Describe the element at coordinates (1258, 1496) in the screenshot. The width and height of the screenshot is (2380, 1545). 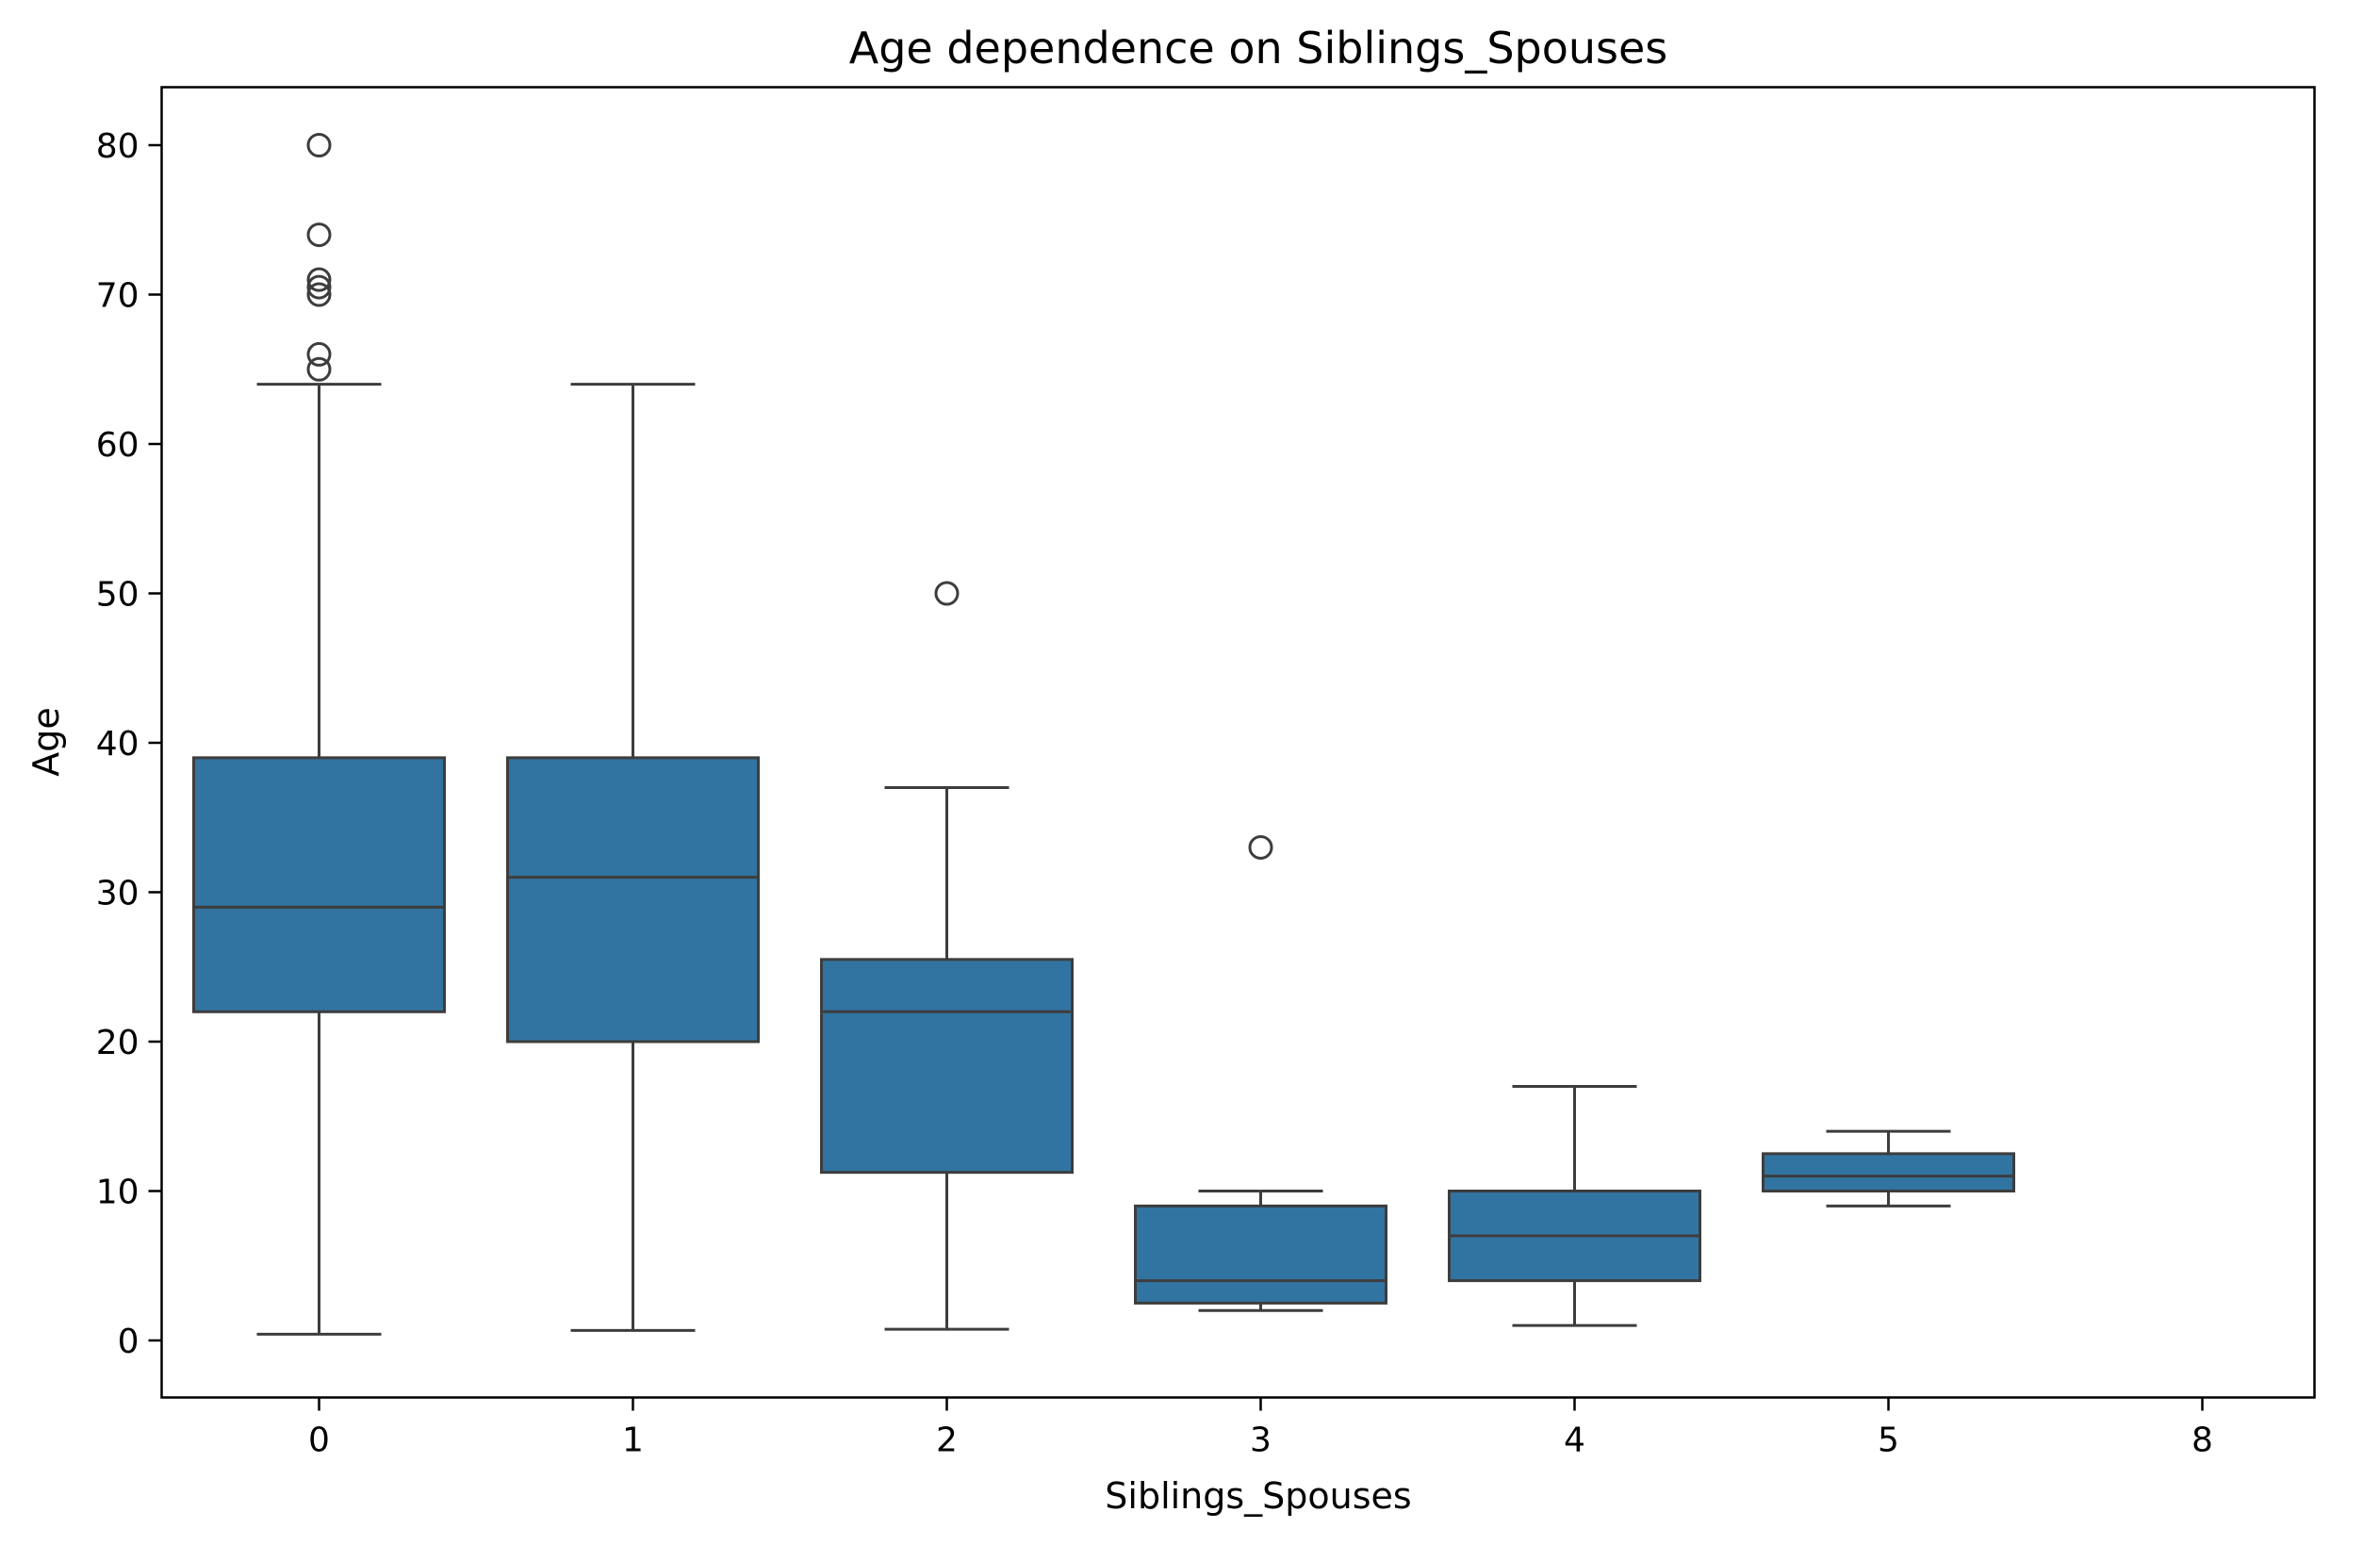
I see `x-axis-label: Siblings_Spouses` at that location.